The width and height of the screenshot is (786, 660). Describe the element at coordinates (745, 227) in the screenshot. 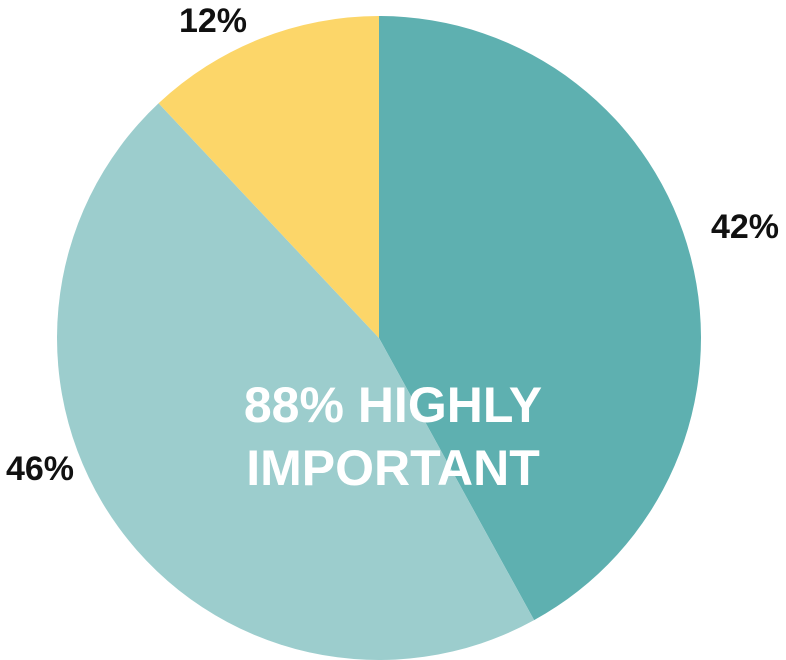

I see `slice-label-42: 42%` at that location.